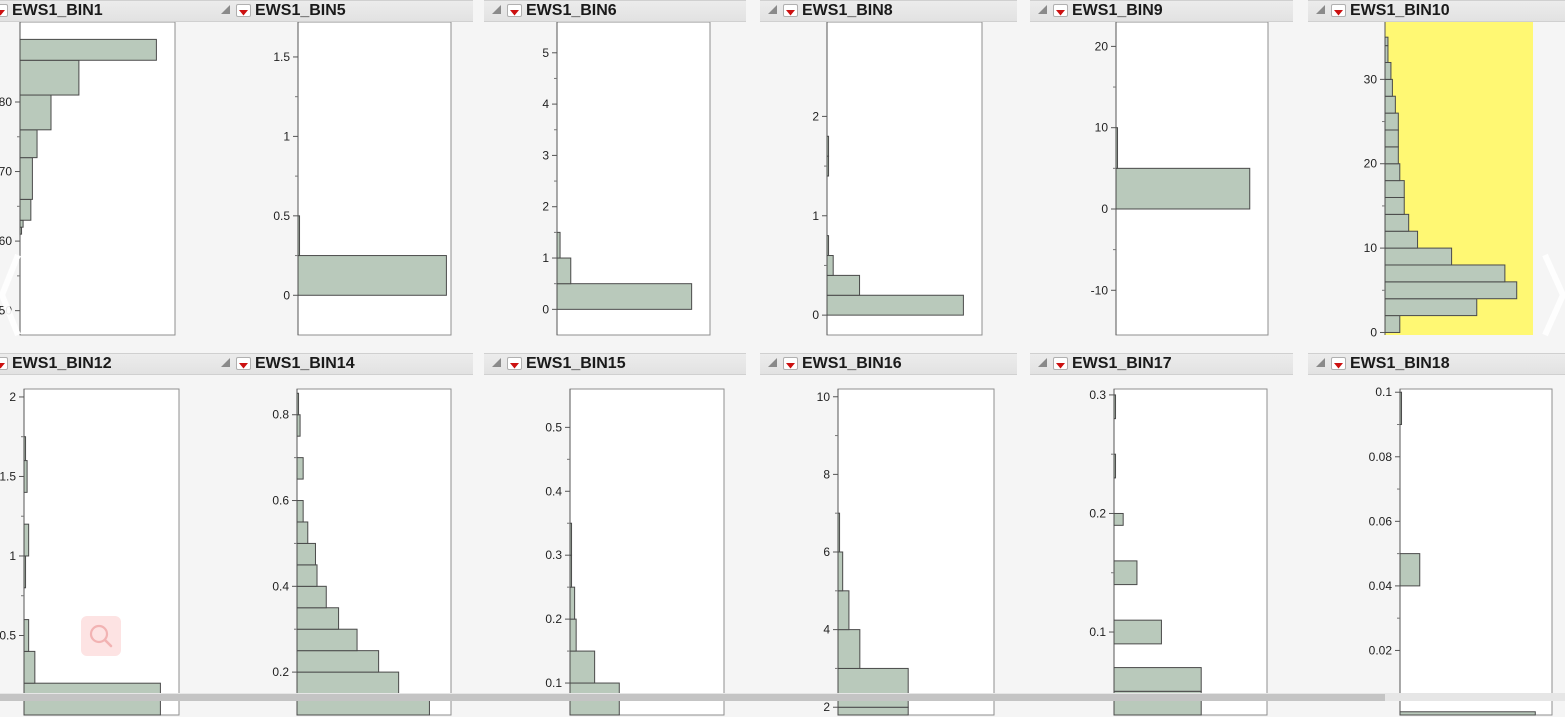 The width and height of the screenshot is (1565, 717). Describe the element at coordinates (1180, 179) in the screenshot. I see `histogram-plot: -10 0 10 20` at that location.